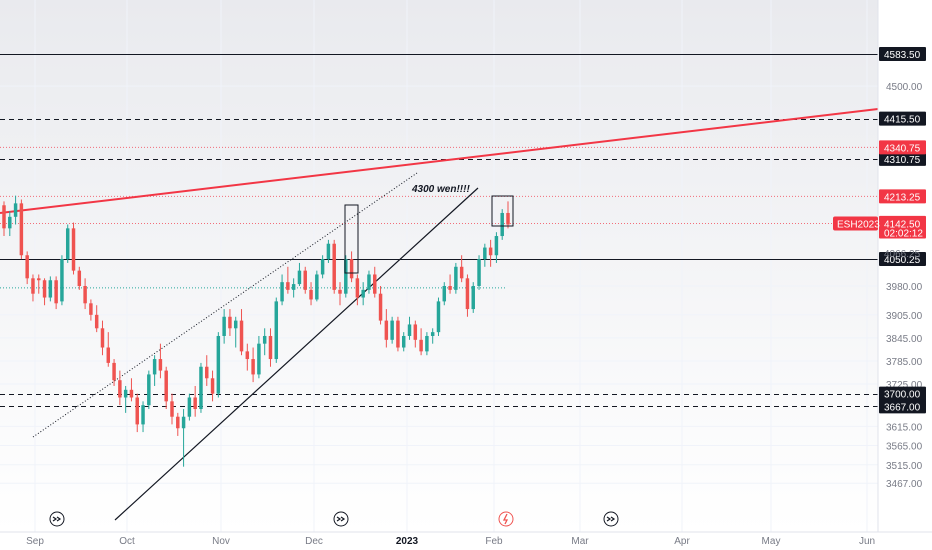 This screenshot has height=550, width=932. I want to click on badge-text: 4415.50, so click(902, 120).